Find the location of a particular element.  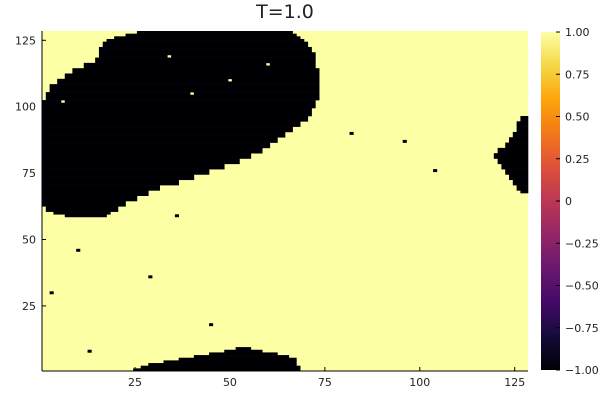

colorbar: −1.00 −0.75 −0.50 −0.25 0 0.25 0.50 0.75 1.00 is located at coordinates (570, 201).